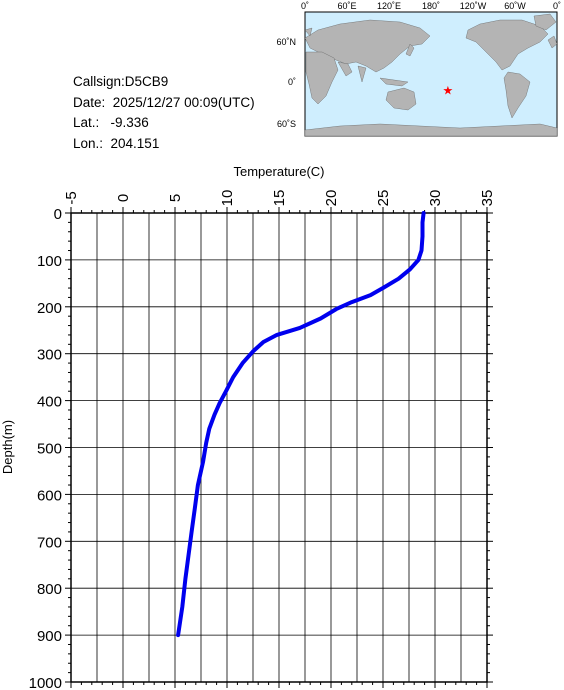 The height and width of the screenshot is (690, 564). Describe the element at coordinates (49, 261) in the screenshot. I see `y-tick-label: 100` at that location.